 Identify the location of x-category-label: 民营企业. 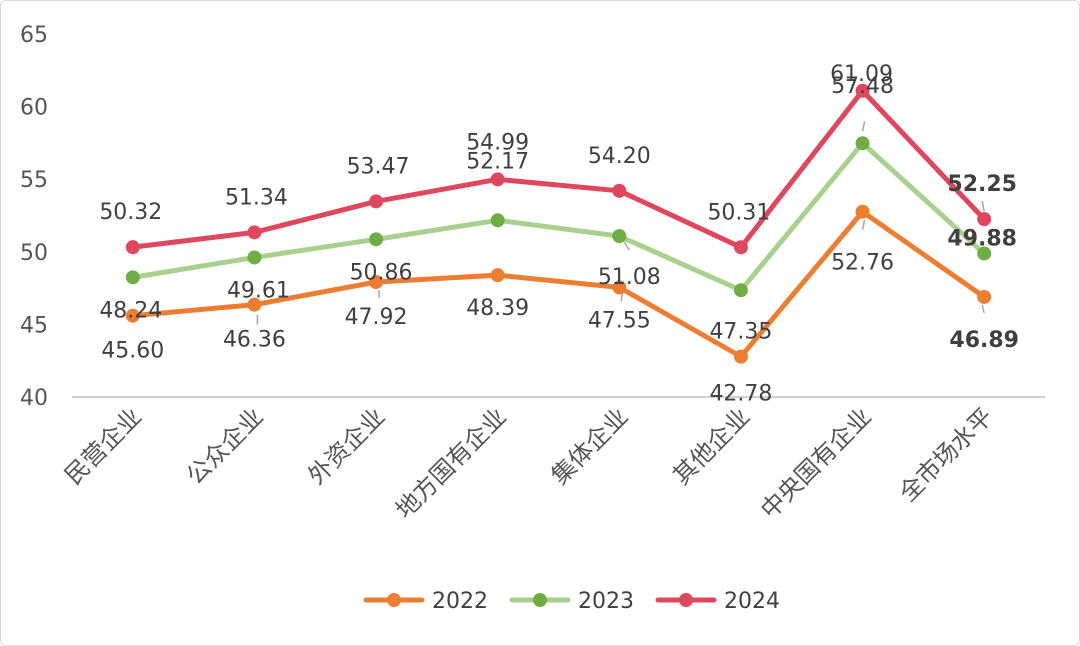
(103, 446).